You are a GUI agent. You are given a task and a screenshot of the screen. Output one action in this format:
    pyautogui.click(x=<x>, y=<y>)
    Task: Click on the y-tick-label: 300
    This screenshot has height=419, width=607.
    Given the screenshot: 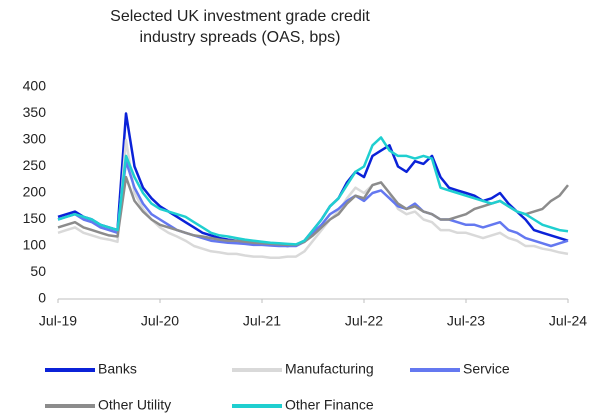 What is the action you would take?
    pyautogui.click(x=35, y=139)
    